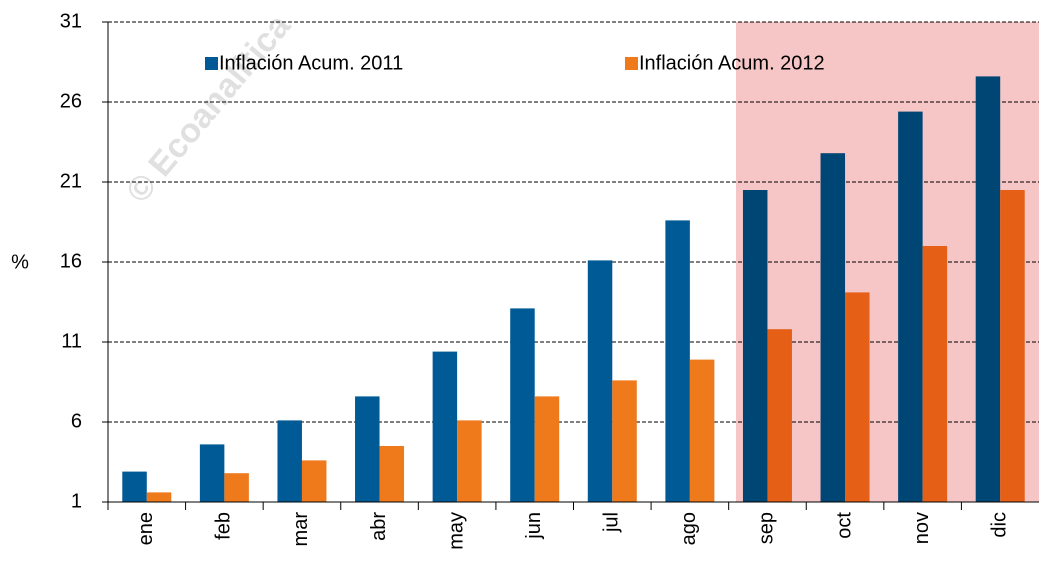  I want to click on x-tick-label: ene, so click(146, 528).